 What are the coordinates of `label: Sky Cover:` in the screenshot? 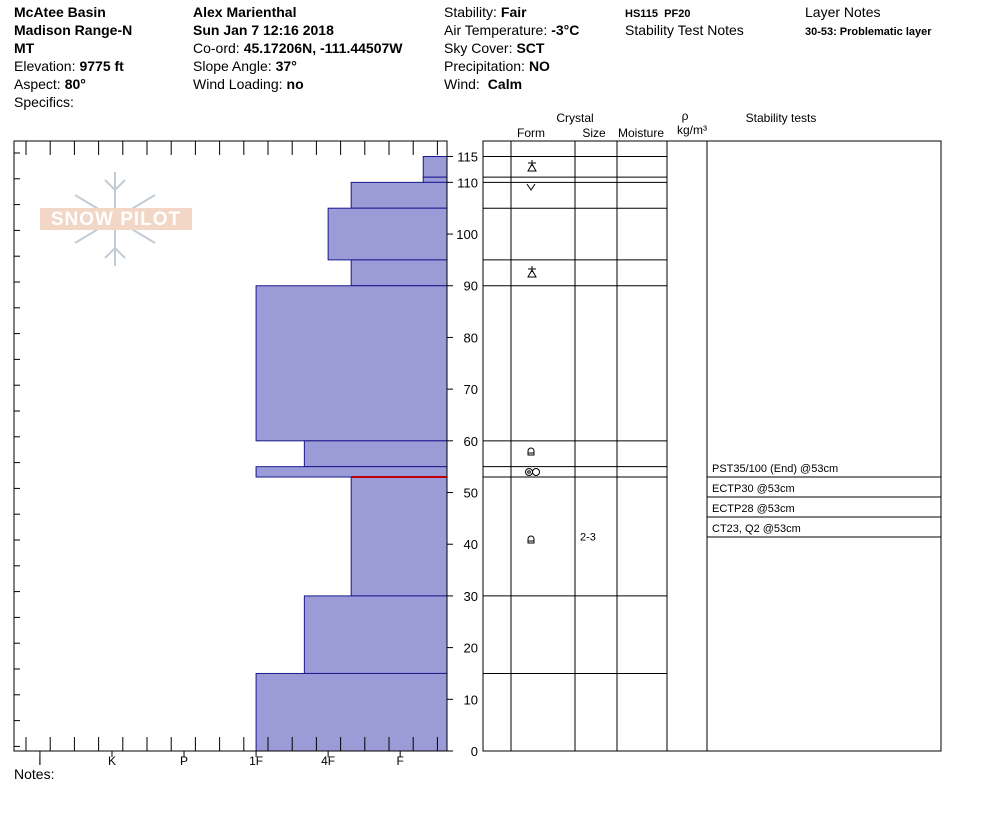 It's located at (478, 48).